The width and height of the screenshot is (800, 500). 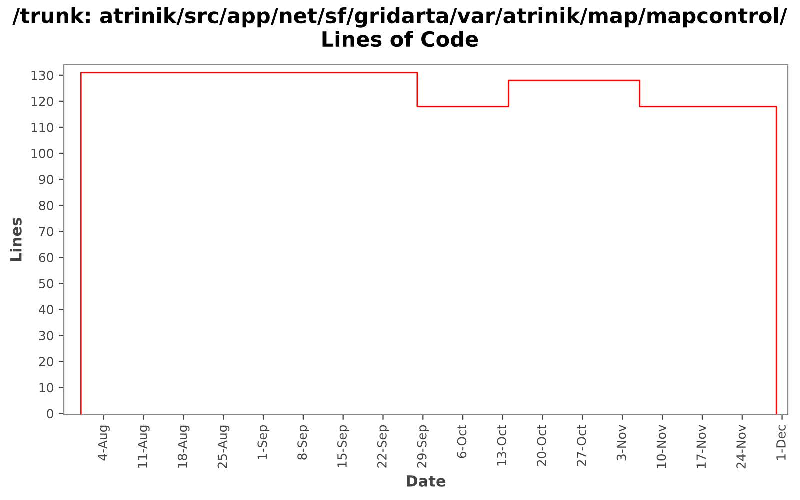 What do you see at coordinates (304, 442) in the screenshot?
I see `x-tick-label: 8-Sep` at bounding box center [304, 442].